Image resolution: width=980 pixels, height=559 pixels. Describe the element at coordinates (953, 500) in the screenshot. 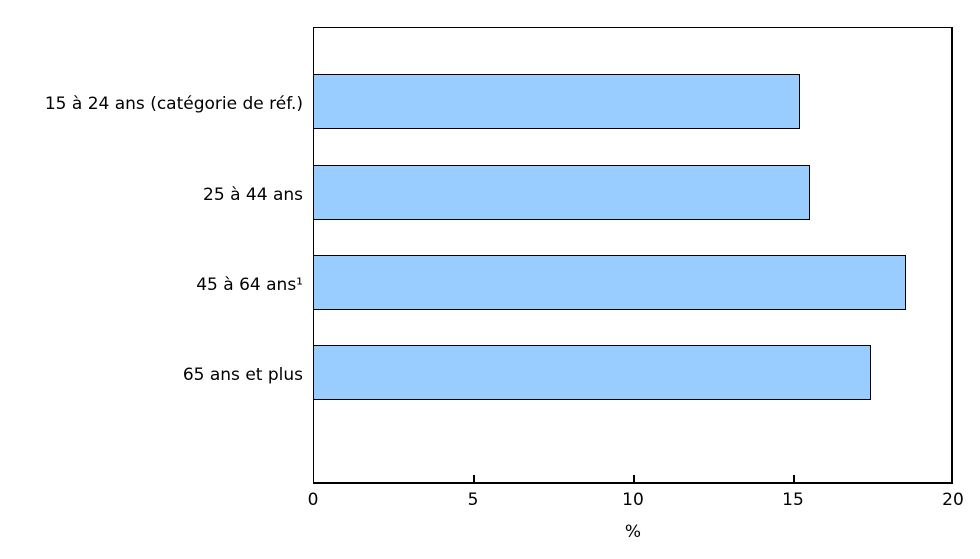

I see `x-axis-tick-label: 20` at that location.